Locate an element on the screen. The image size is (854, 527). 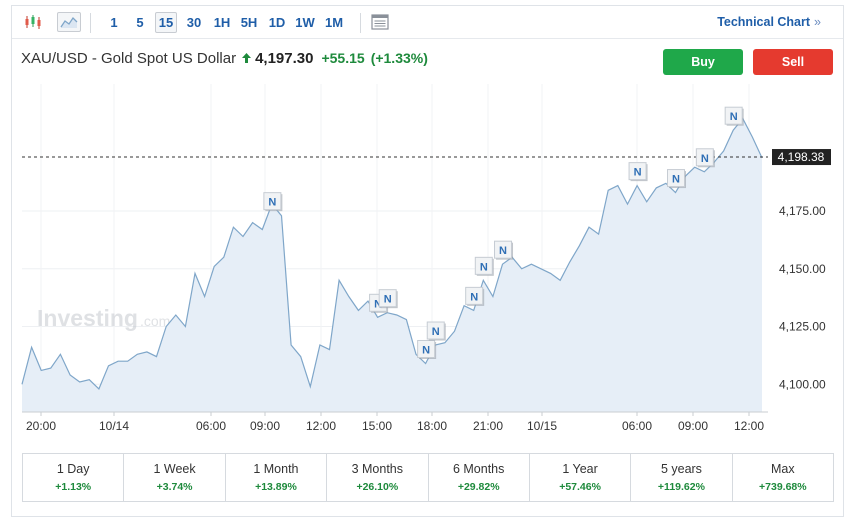
performance-change: +13.89% is located at coordinates (276, 487).